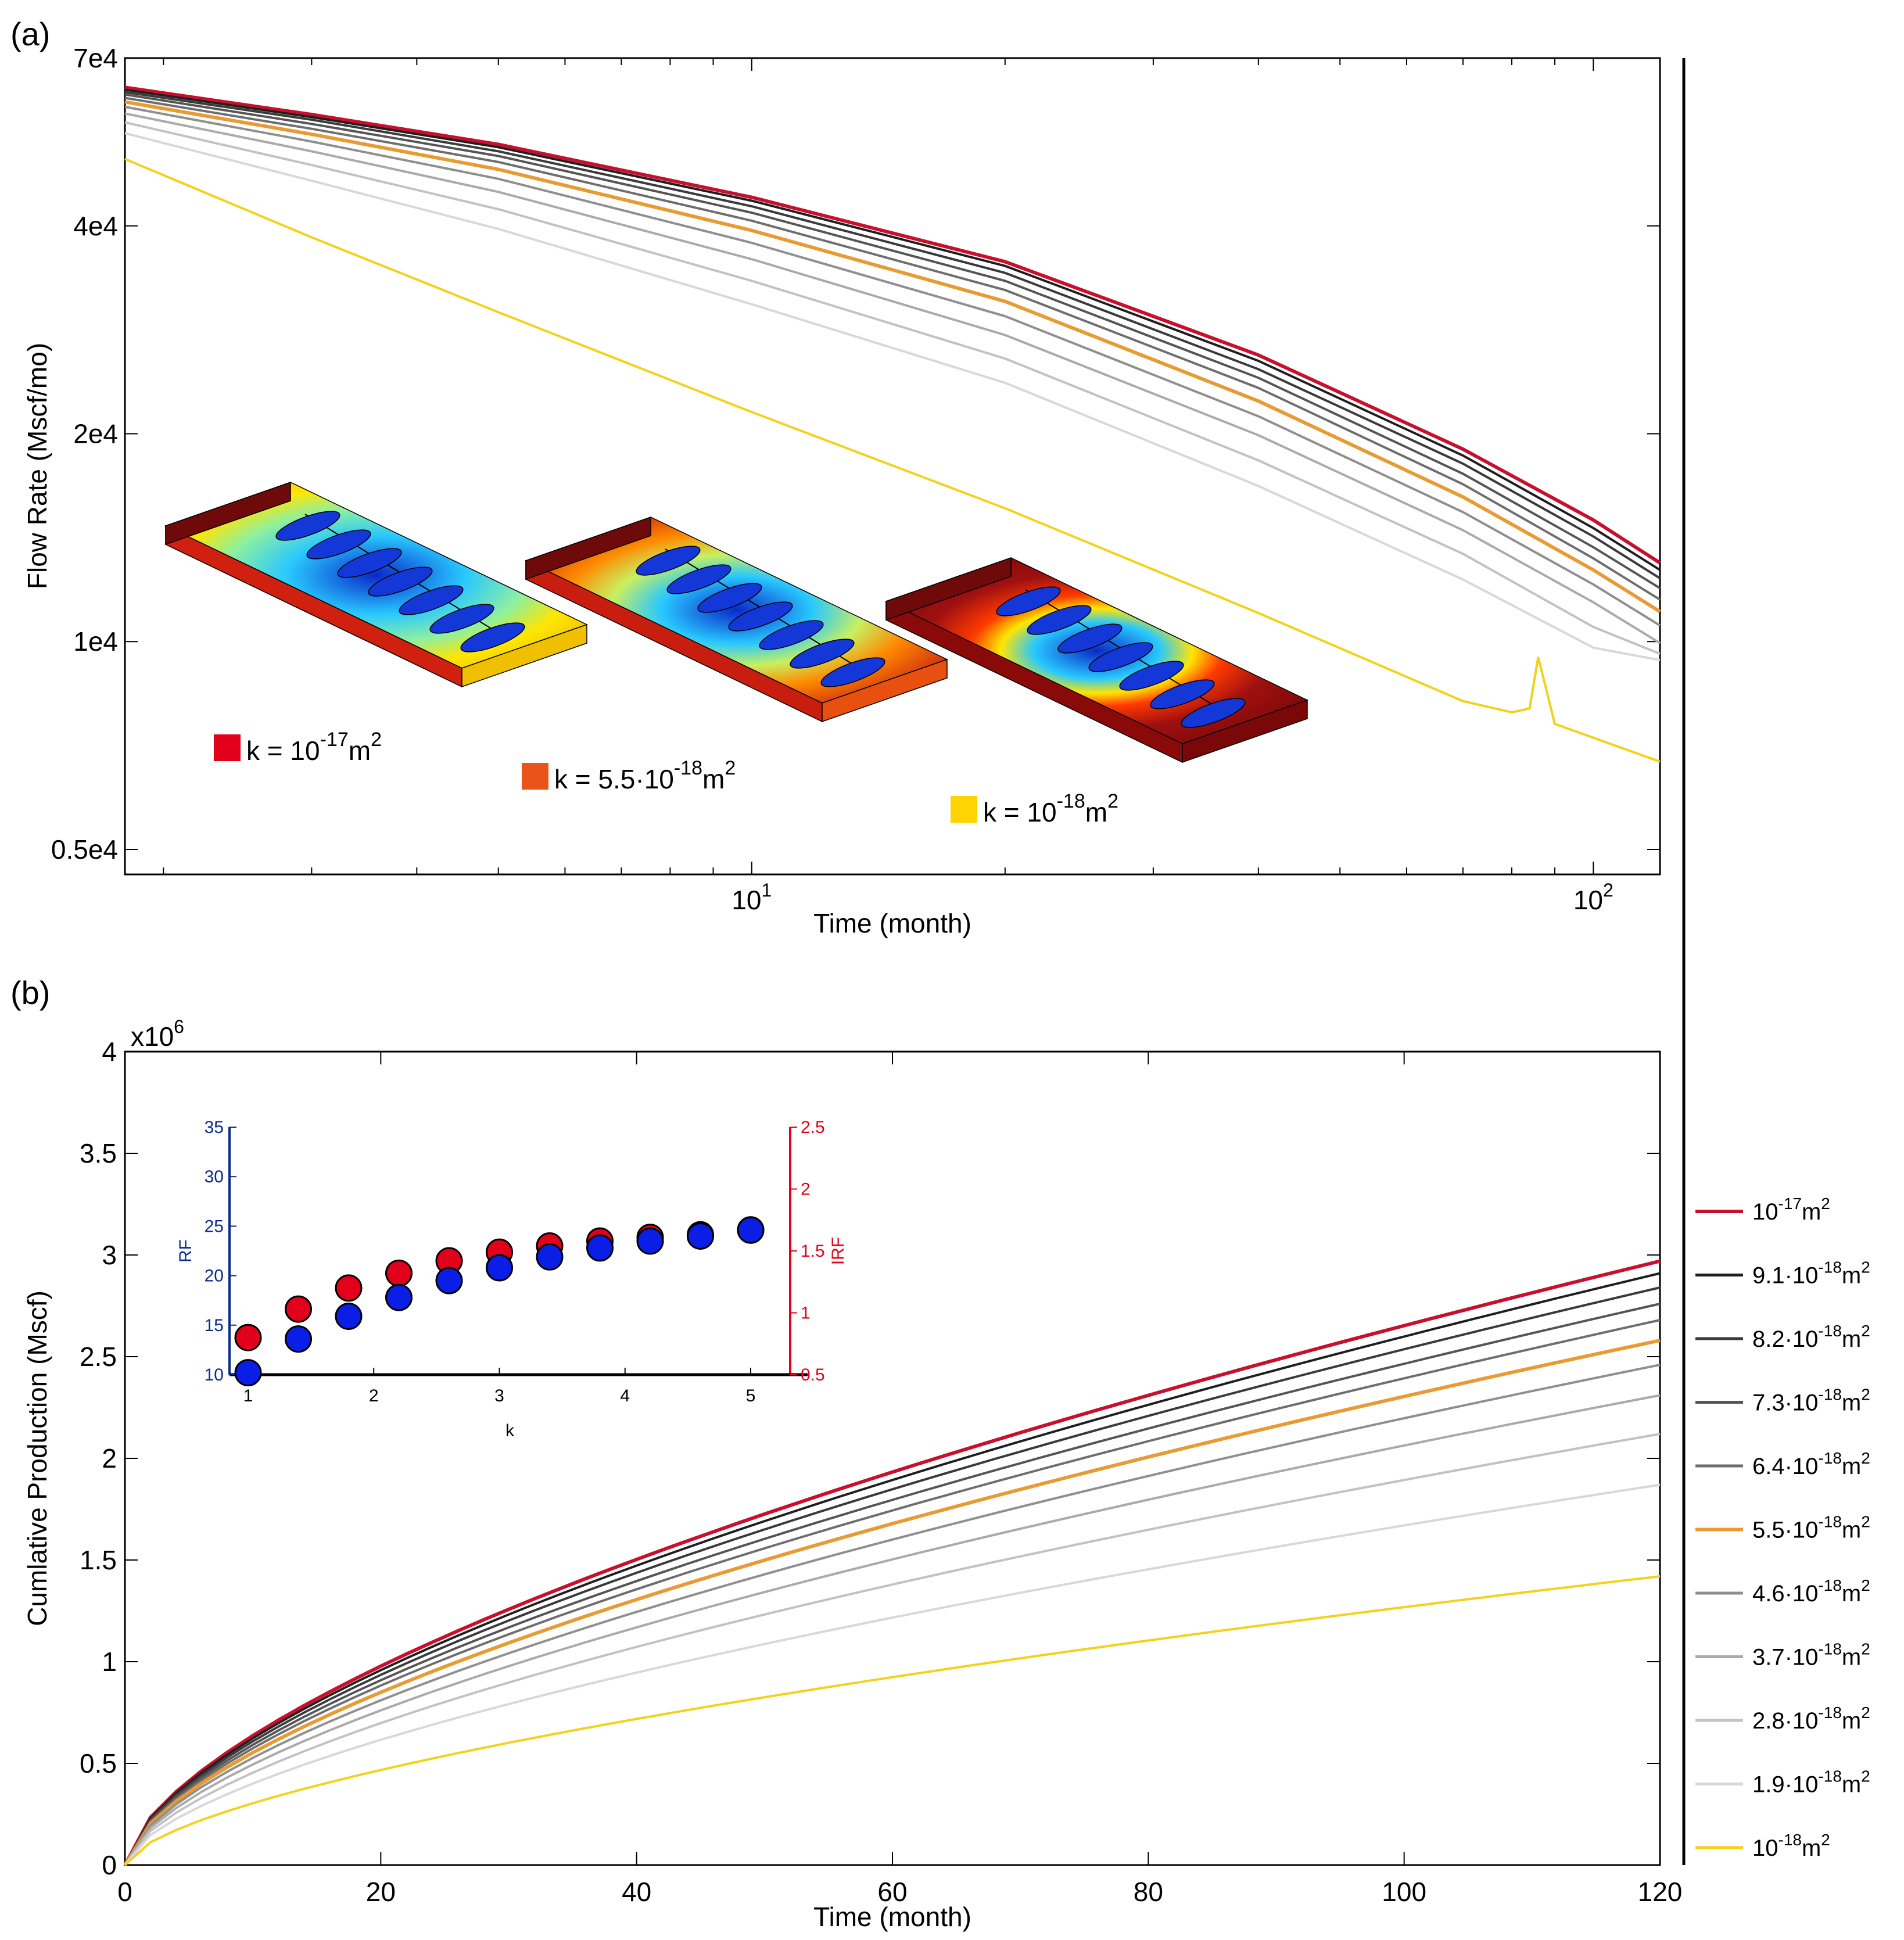 Image resolution: width=1904 pixels, height=1940 pixels. Describe the element at coordinates (752, 898) in the screenshot. I see `x-tick-label-a: 10¹` at that location.